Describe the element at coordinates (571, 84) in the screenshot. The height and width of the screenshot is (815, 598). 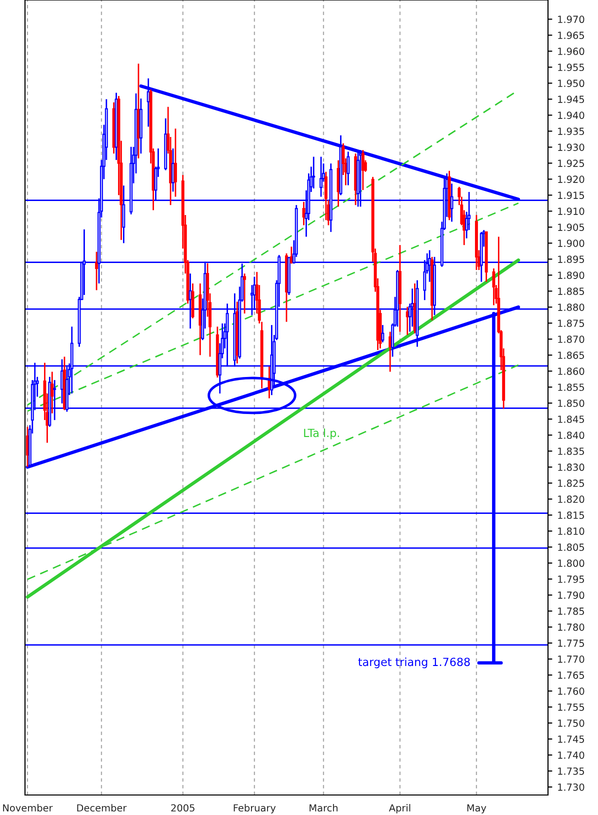
I see `y-tick-label: 1.950` at that location.